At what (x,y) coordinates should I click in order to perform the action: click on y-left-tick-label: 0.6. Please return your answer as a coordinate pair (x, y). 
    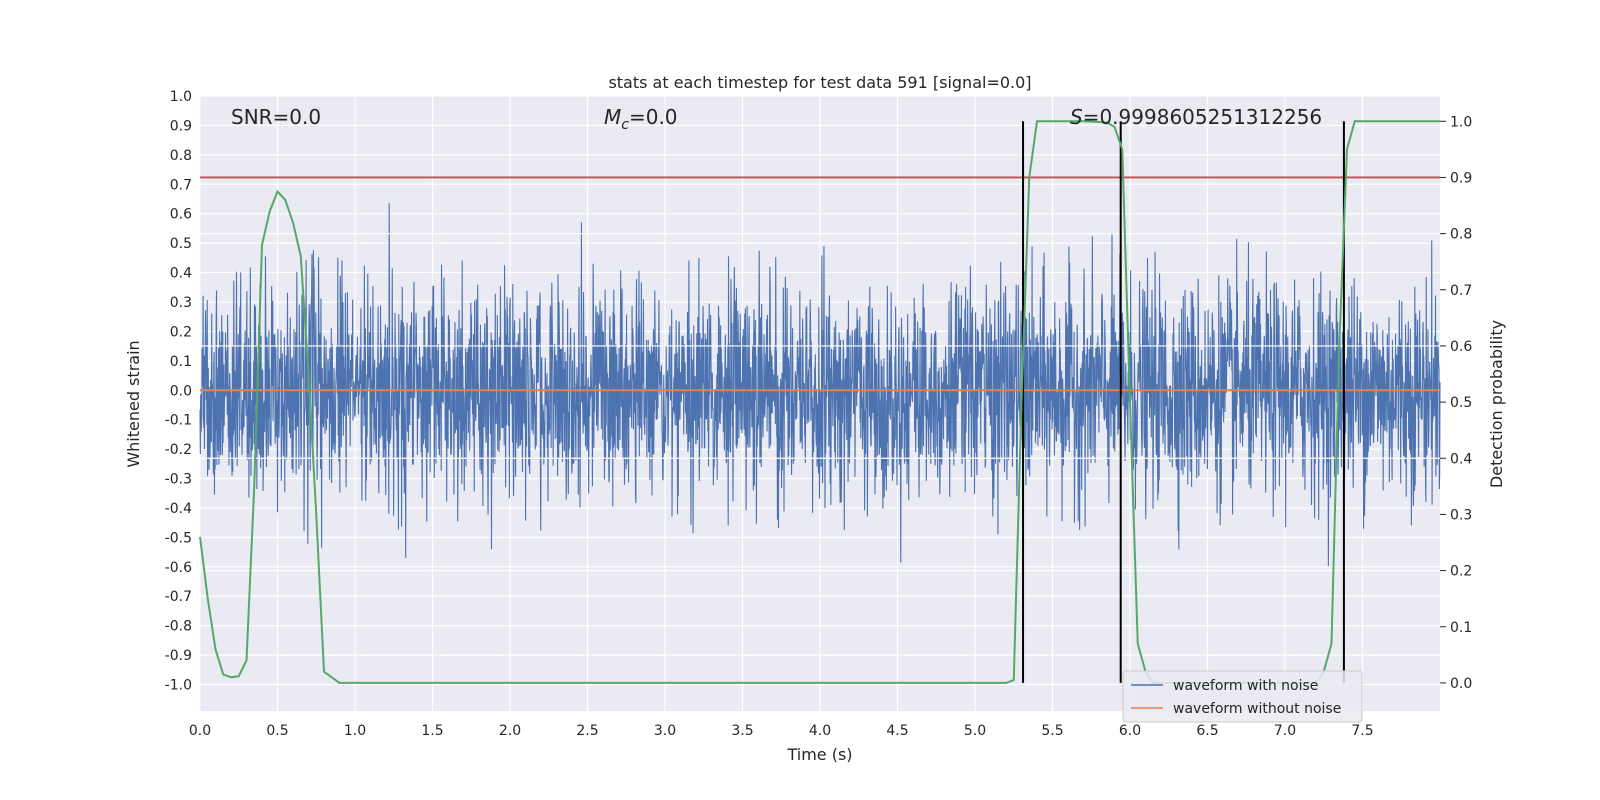
    Looking at the image, I should click on (181, 215).